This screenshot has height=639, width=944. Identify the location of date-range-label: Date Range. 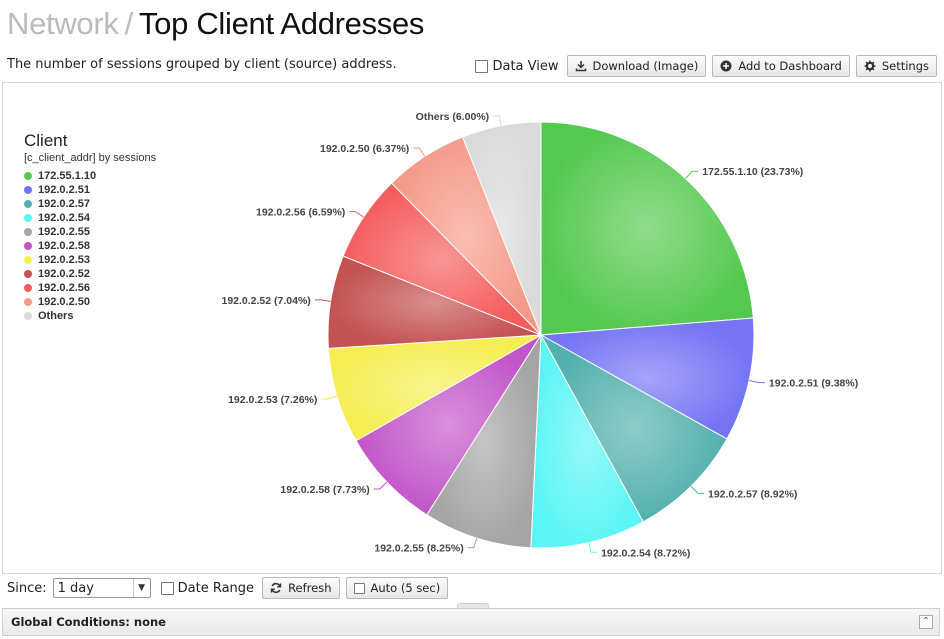
(216, 588).